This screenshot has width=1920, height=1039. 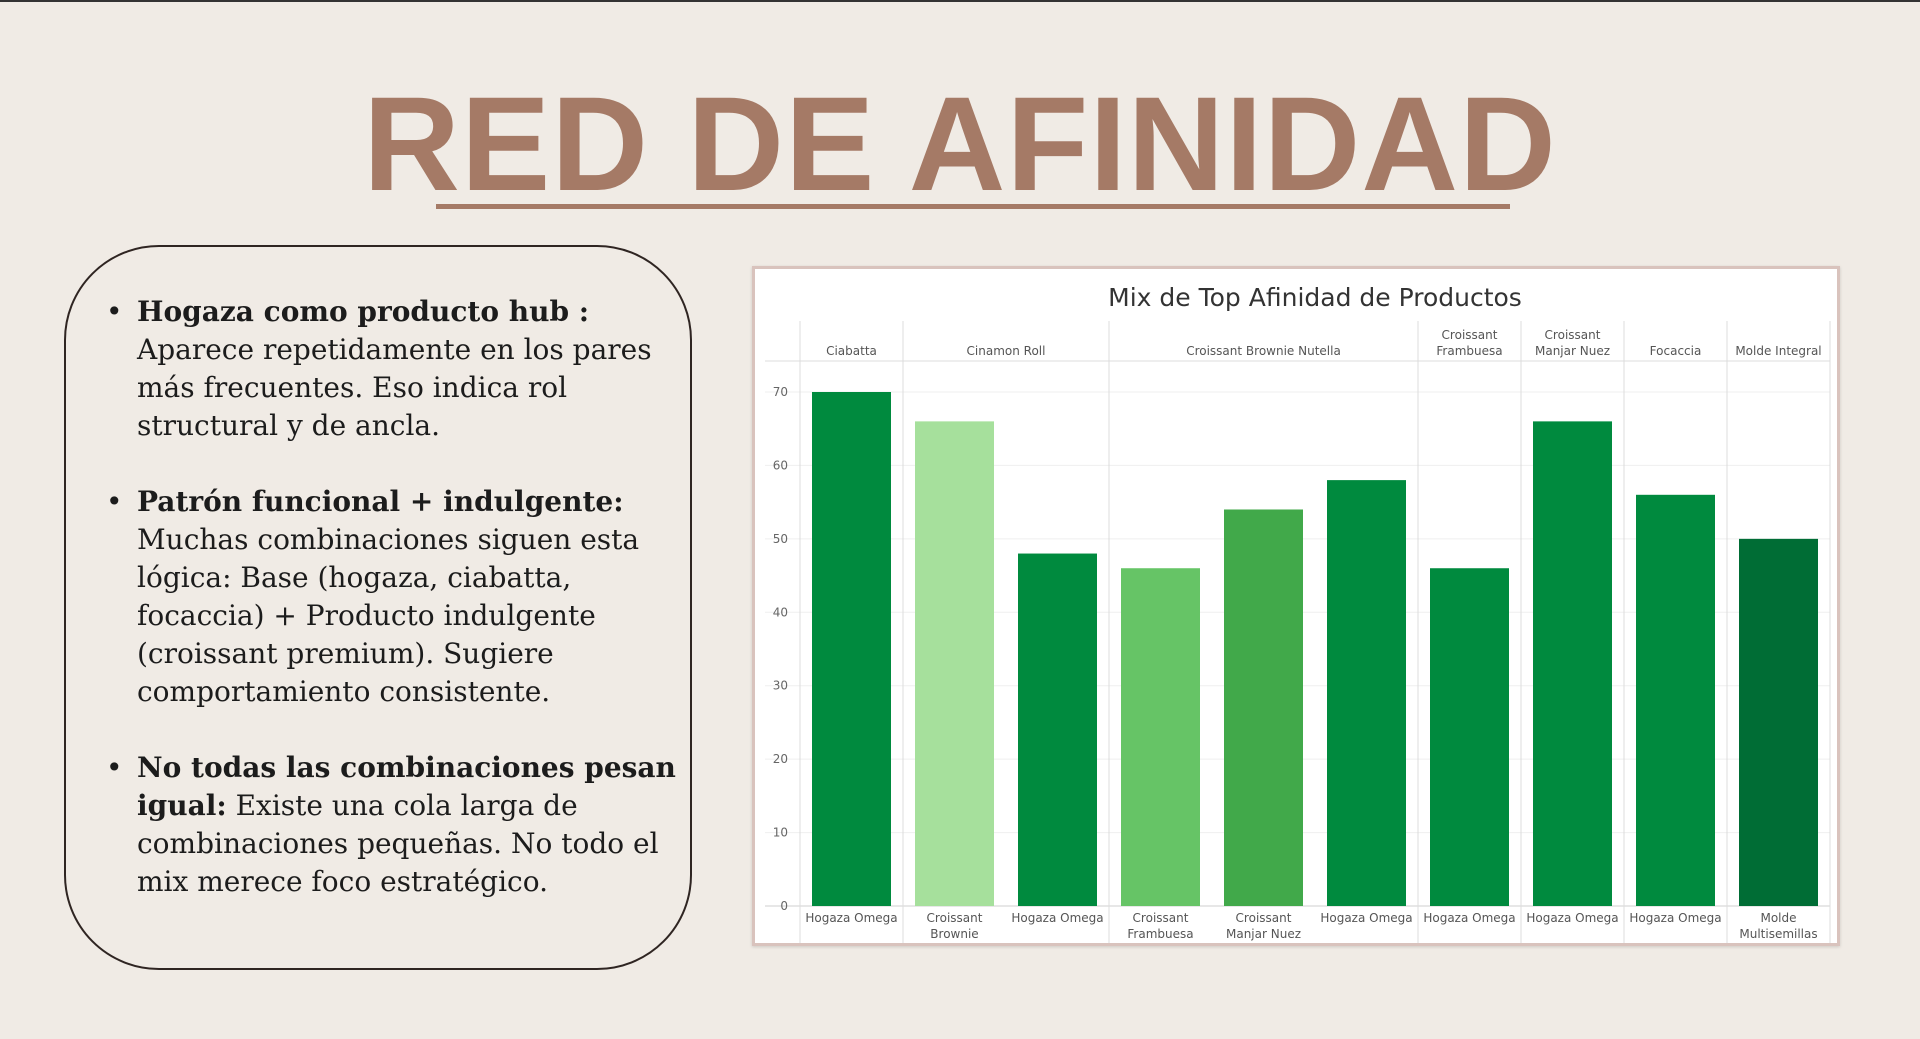 What do you see at coordinates (1263, 934) in the screenshot?
I see `x-tick-label: Manjar Nuez` at bounding box center [1263, 934].